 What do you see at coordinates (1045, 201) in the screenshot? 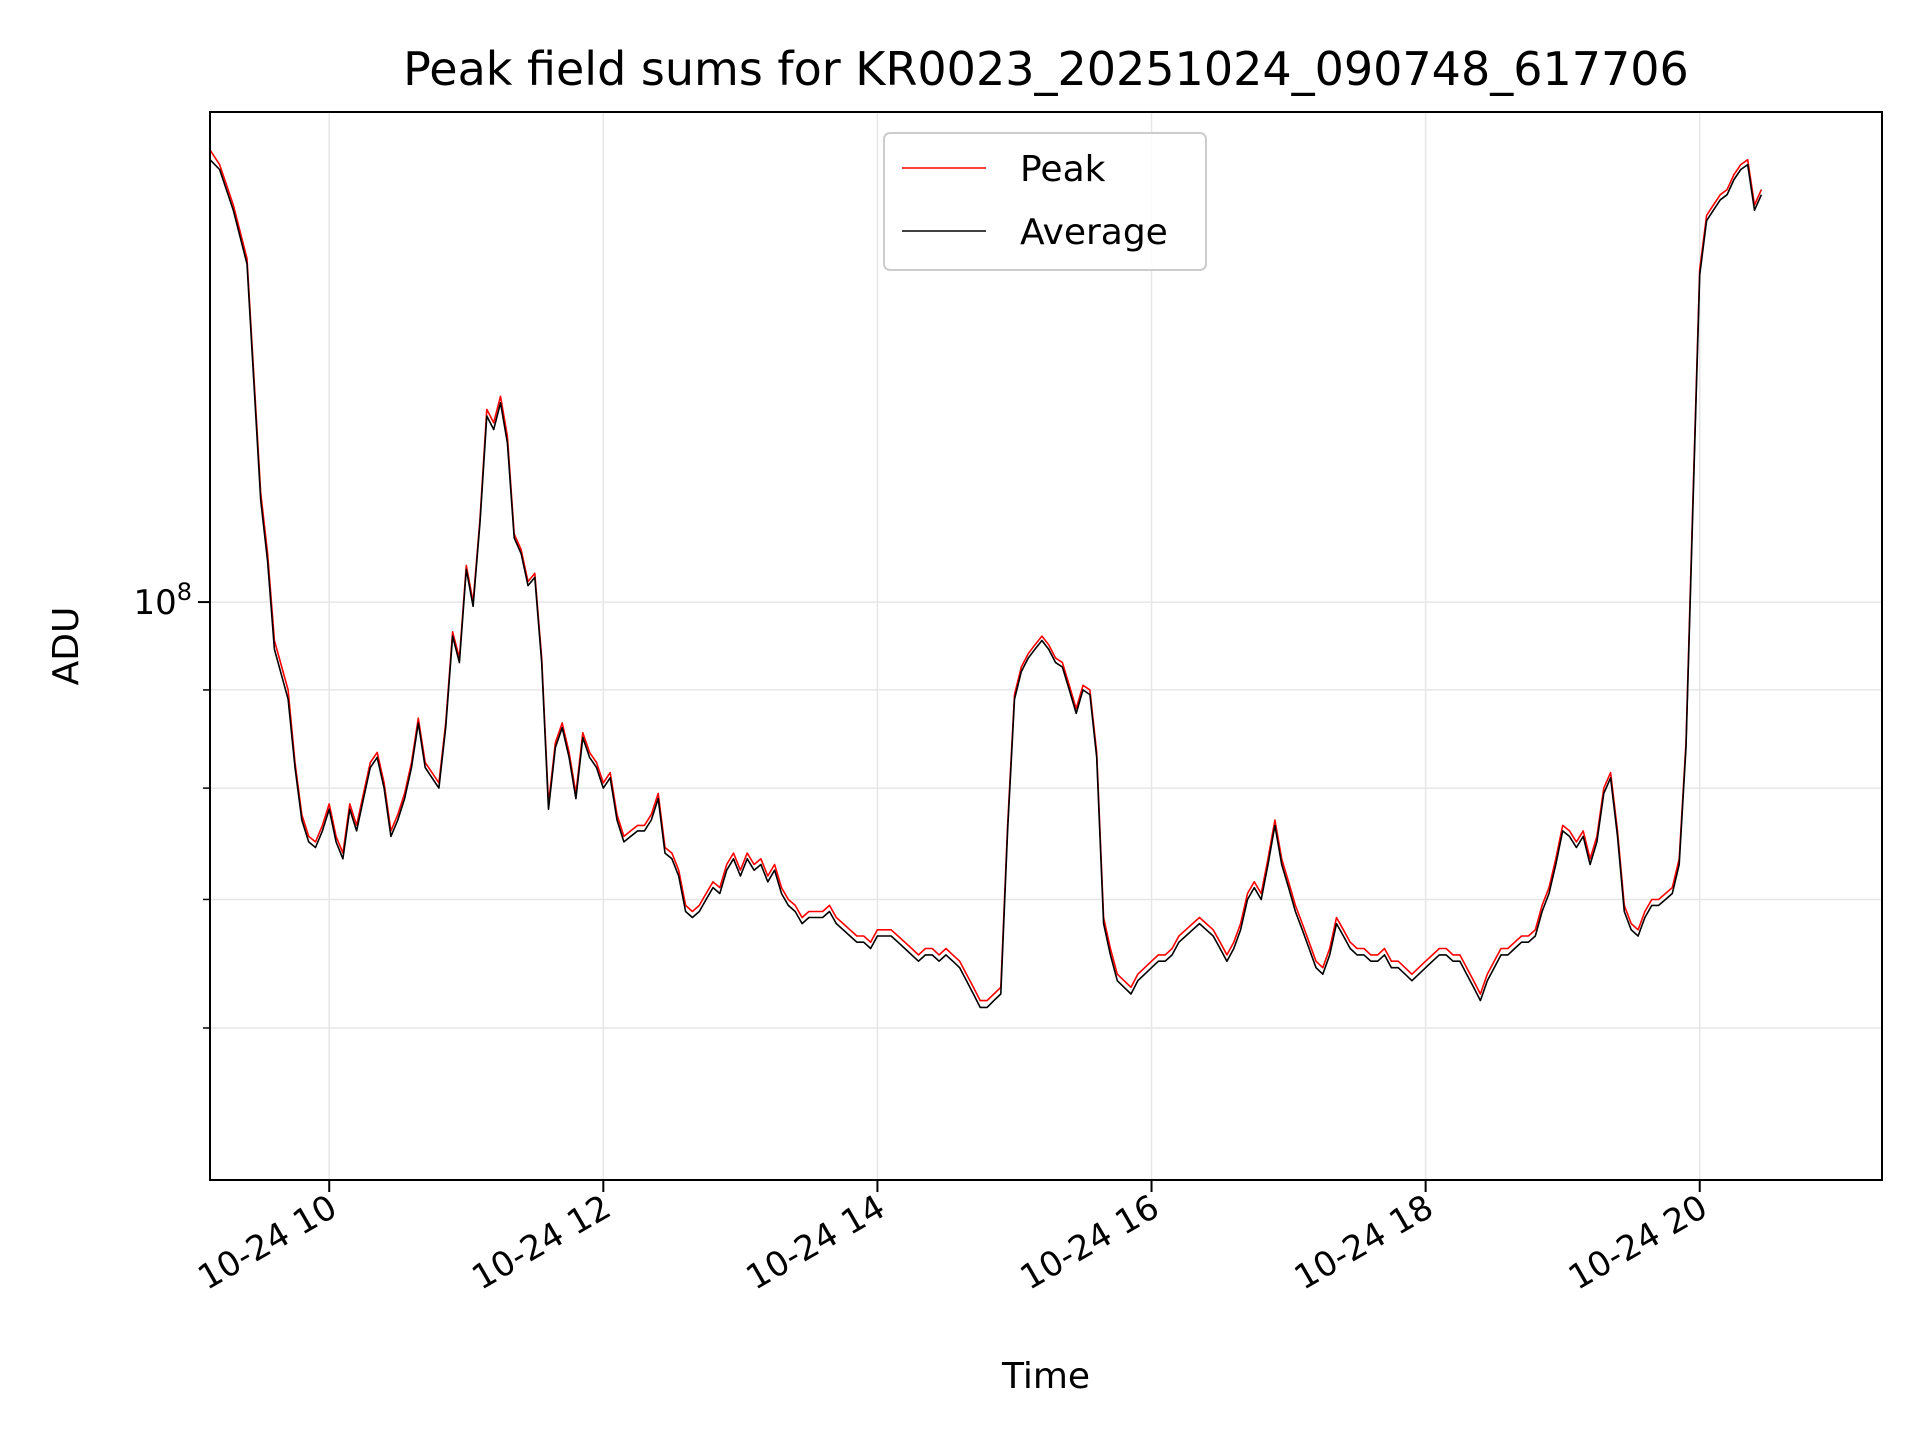
I see `legend: Peak Average` at bounding box center [1045, 201].